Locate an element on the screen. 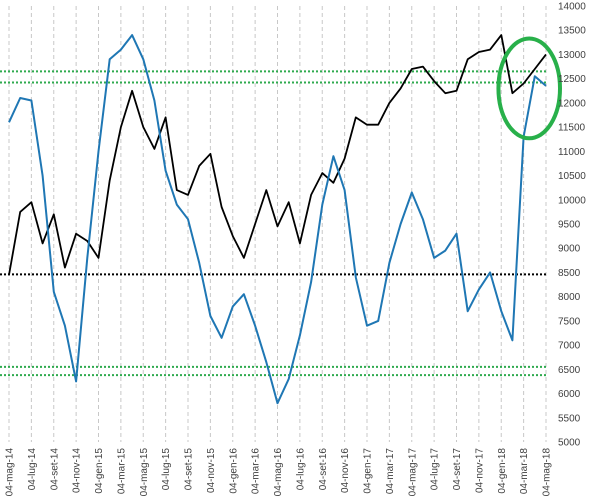 This screenshot has width=589, height=496. y-tick-label-18: 5000 is located at coordinates (569, 443).